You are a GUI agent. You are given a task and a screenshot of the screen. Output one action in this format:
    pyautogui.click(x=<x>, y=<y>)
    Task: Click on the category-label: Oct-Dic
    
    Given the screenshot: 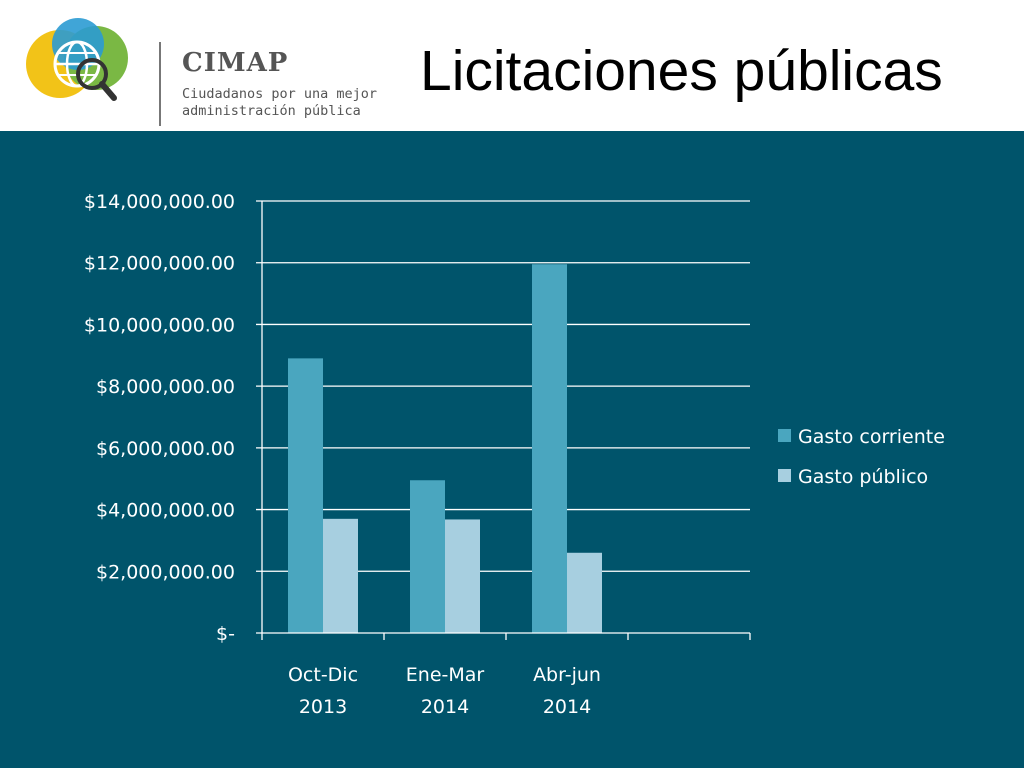 What is the action you would take?
    pyautogui.click(x=323, y=675)
    